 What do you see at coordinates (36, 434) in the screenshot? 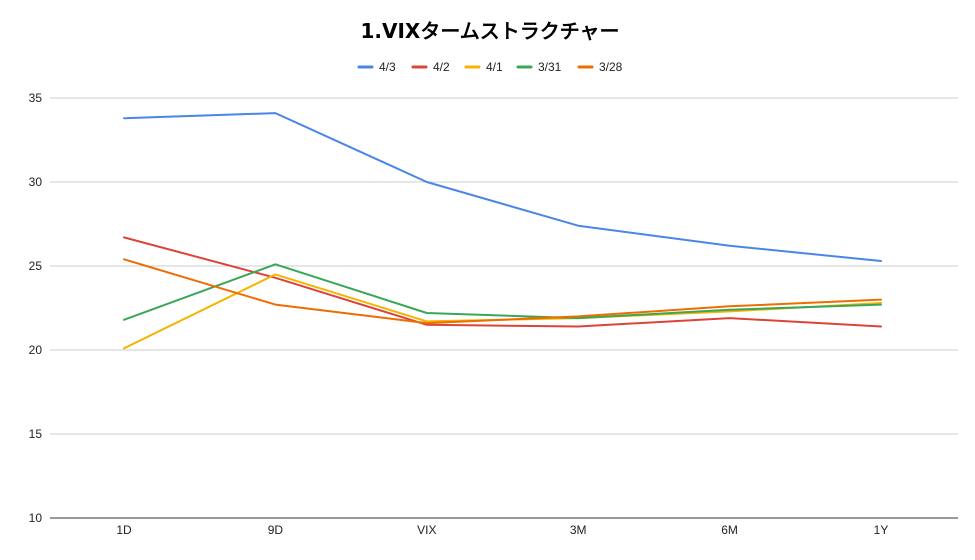
I see `y-tick-label: 15` at bounding box center [36, 434].